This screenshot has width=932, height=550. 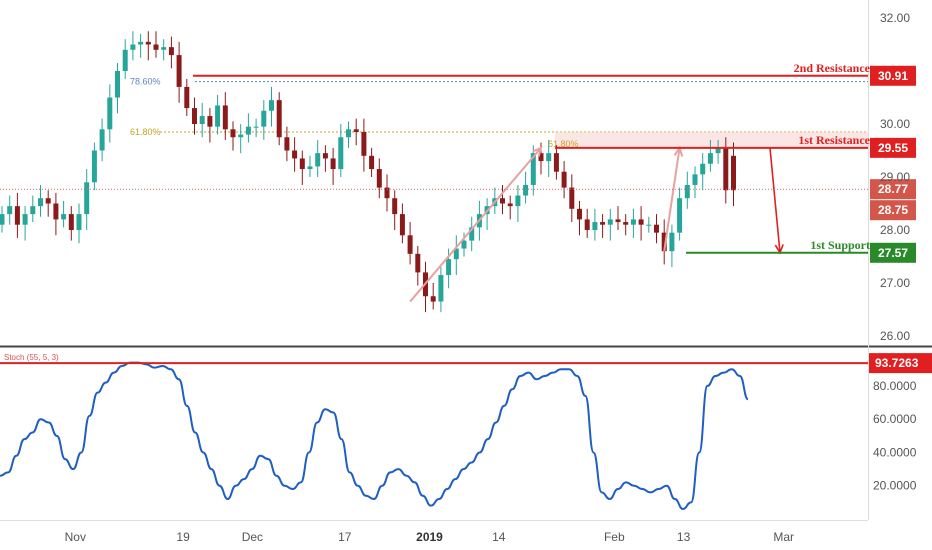 I want to click on price-tick-label: 27.00, so click(x=895, y=283).